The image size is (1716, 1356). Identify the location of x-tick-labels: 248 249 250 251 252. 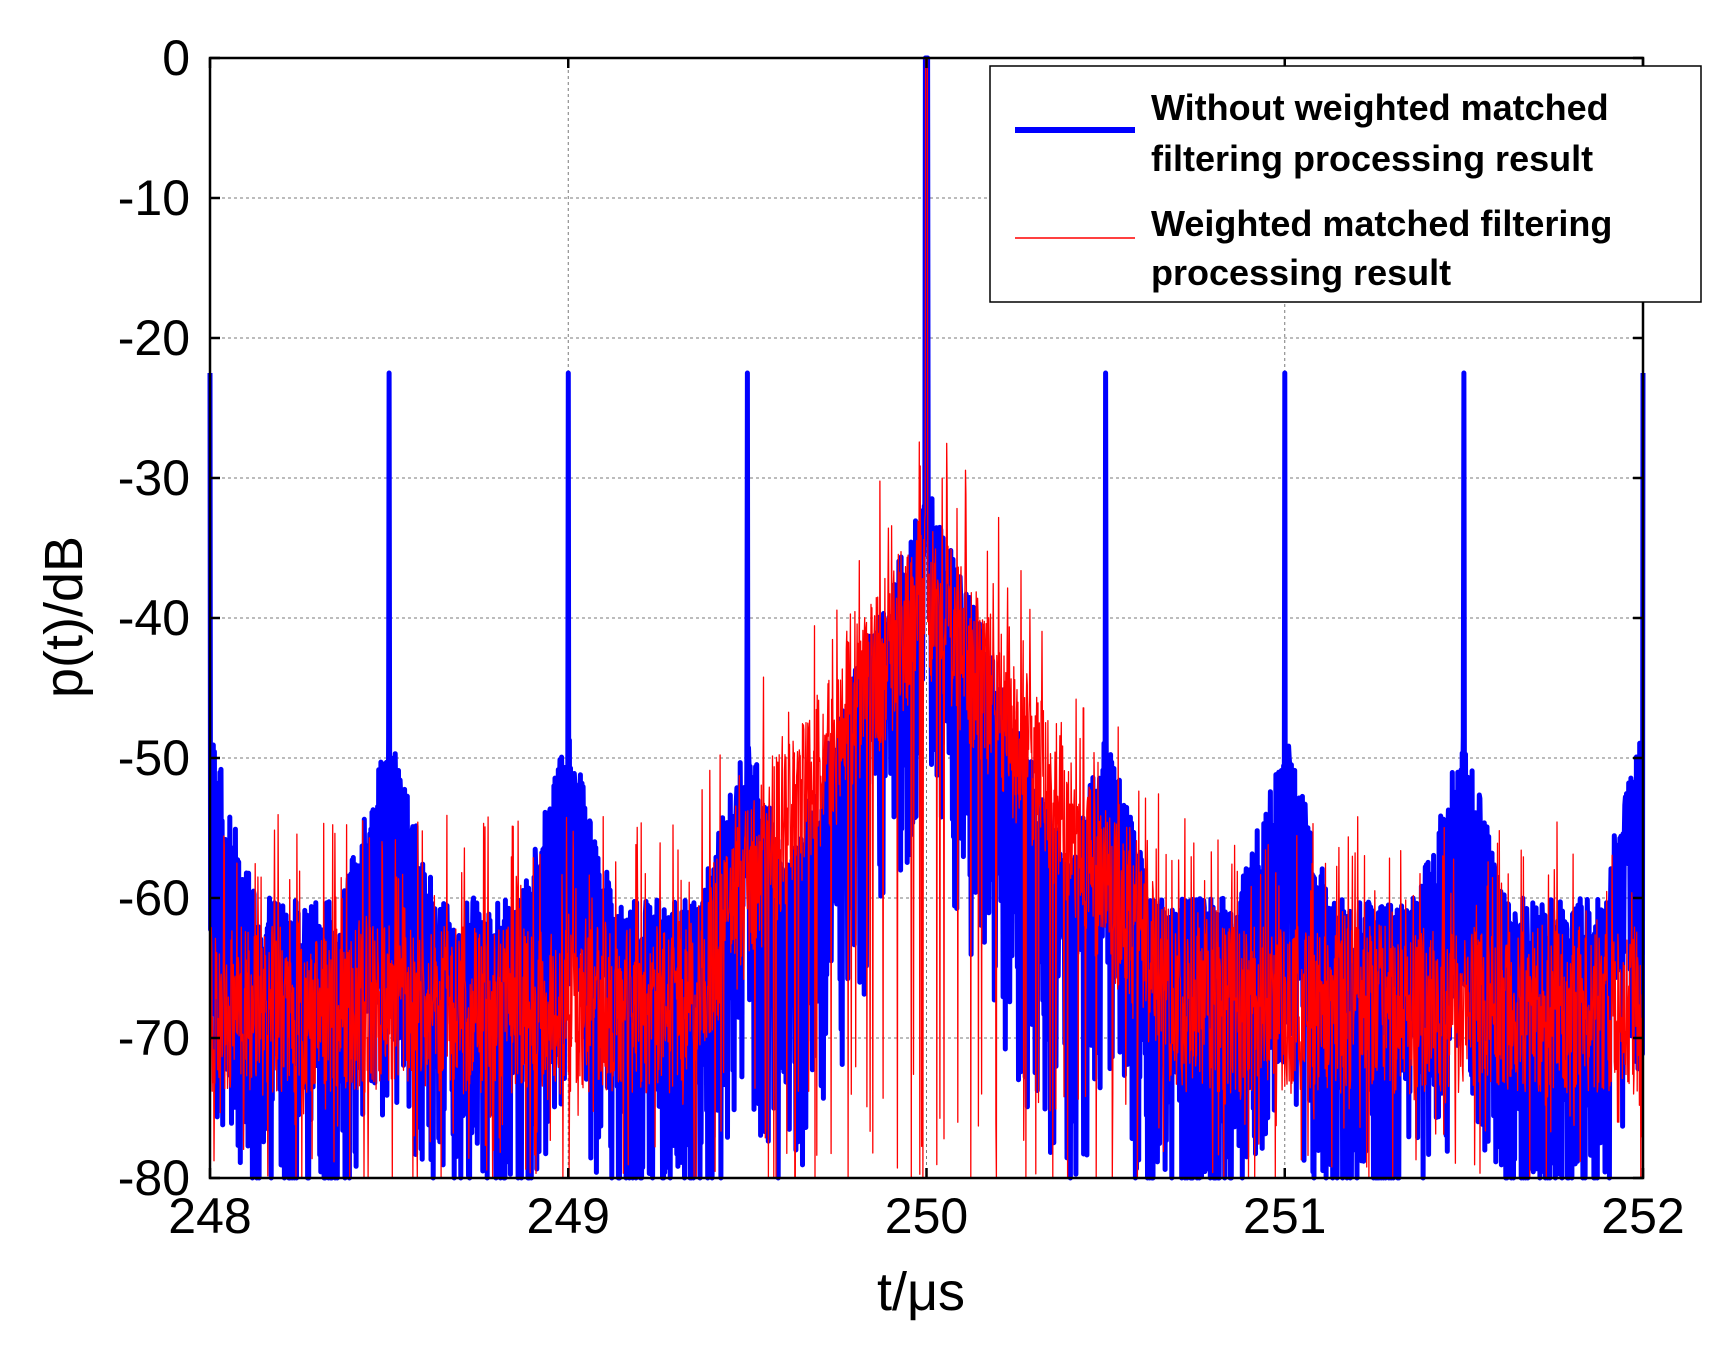
(926, 1216).